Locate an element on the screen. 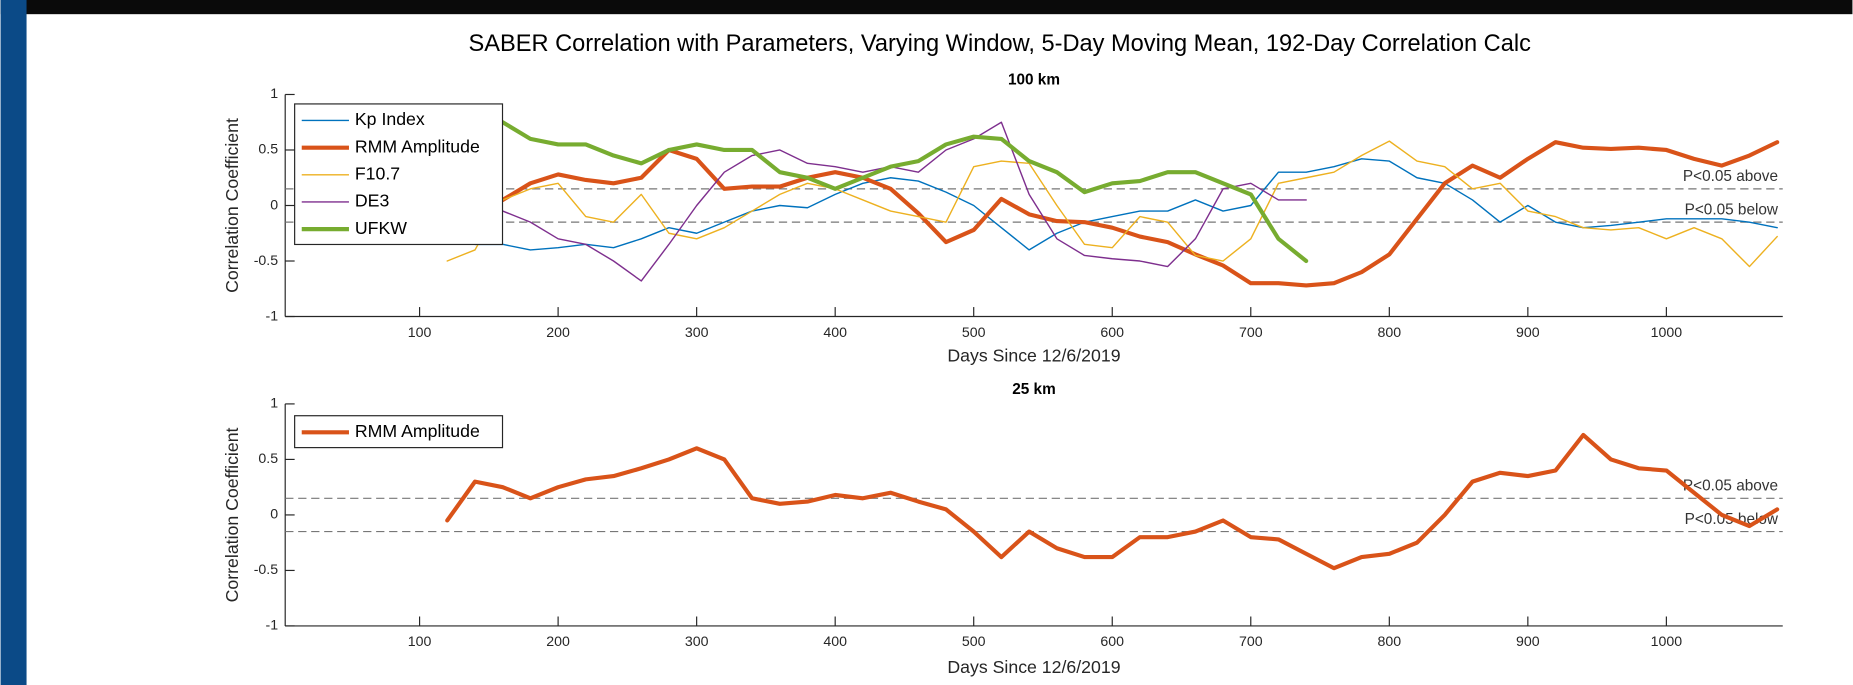 The height and width of the screenshot is (685, 1853). subplot-title: 25 km is located at coordinates (1034, 389).